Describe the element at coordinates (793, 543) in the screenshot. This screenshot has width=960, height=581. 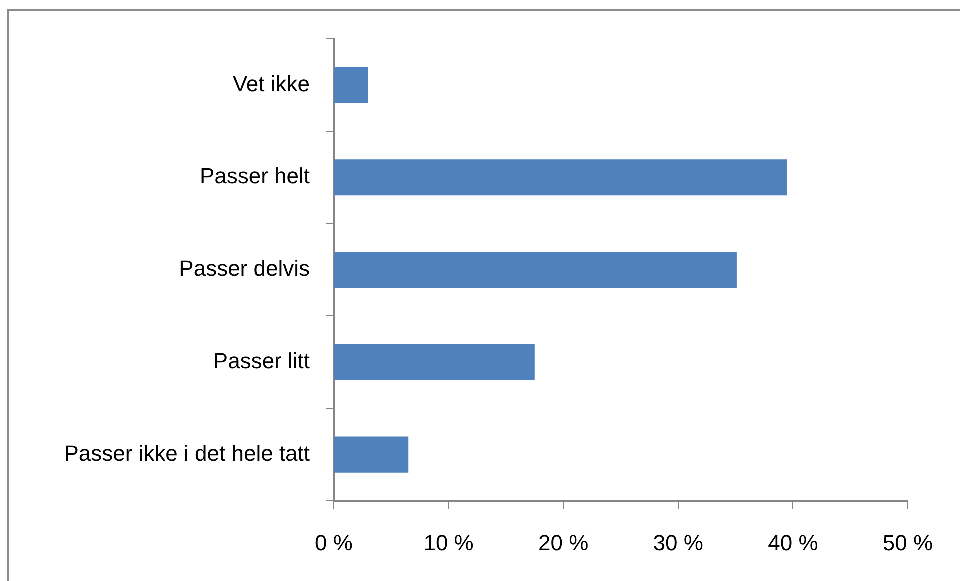
I see `x-tick-label: 40 %` at that location.